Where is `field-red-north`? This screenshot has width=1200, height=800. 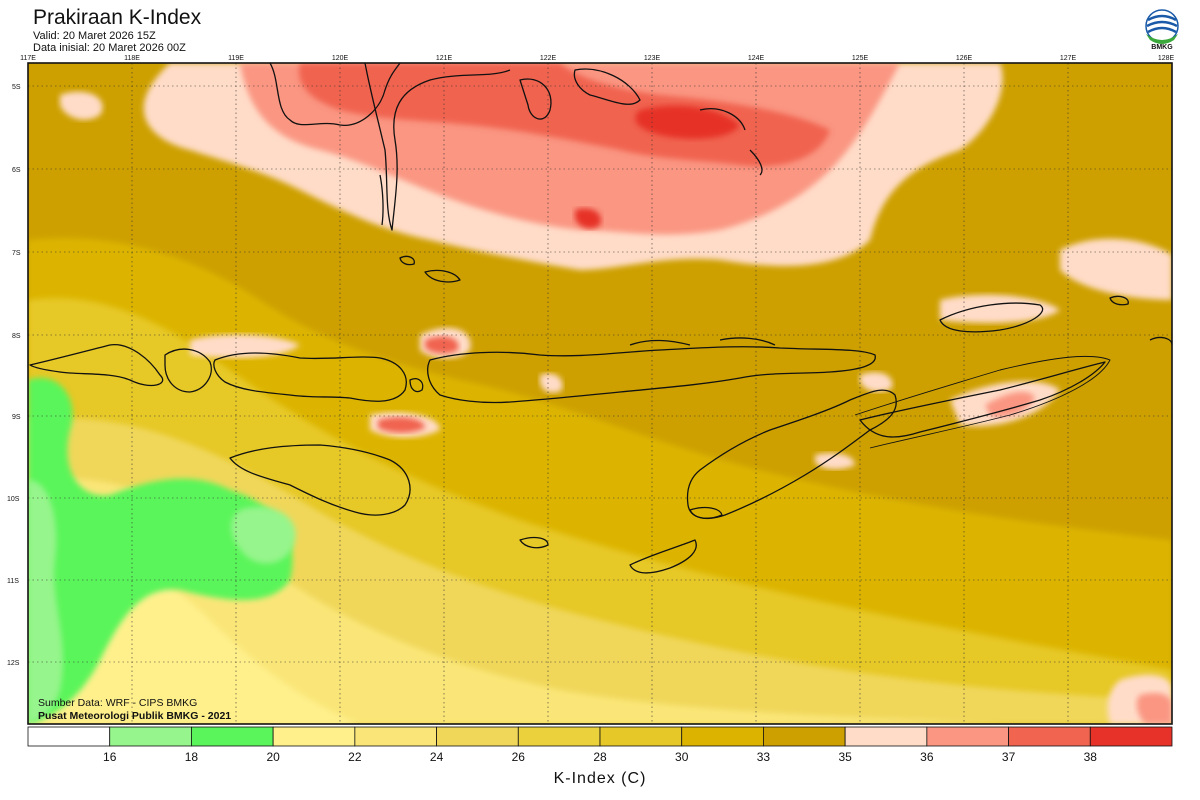
field-red-north is located at coordinates (564, 115).